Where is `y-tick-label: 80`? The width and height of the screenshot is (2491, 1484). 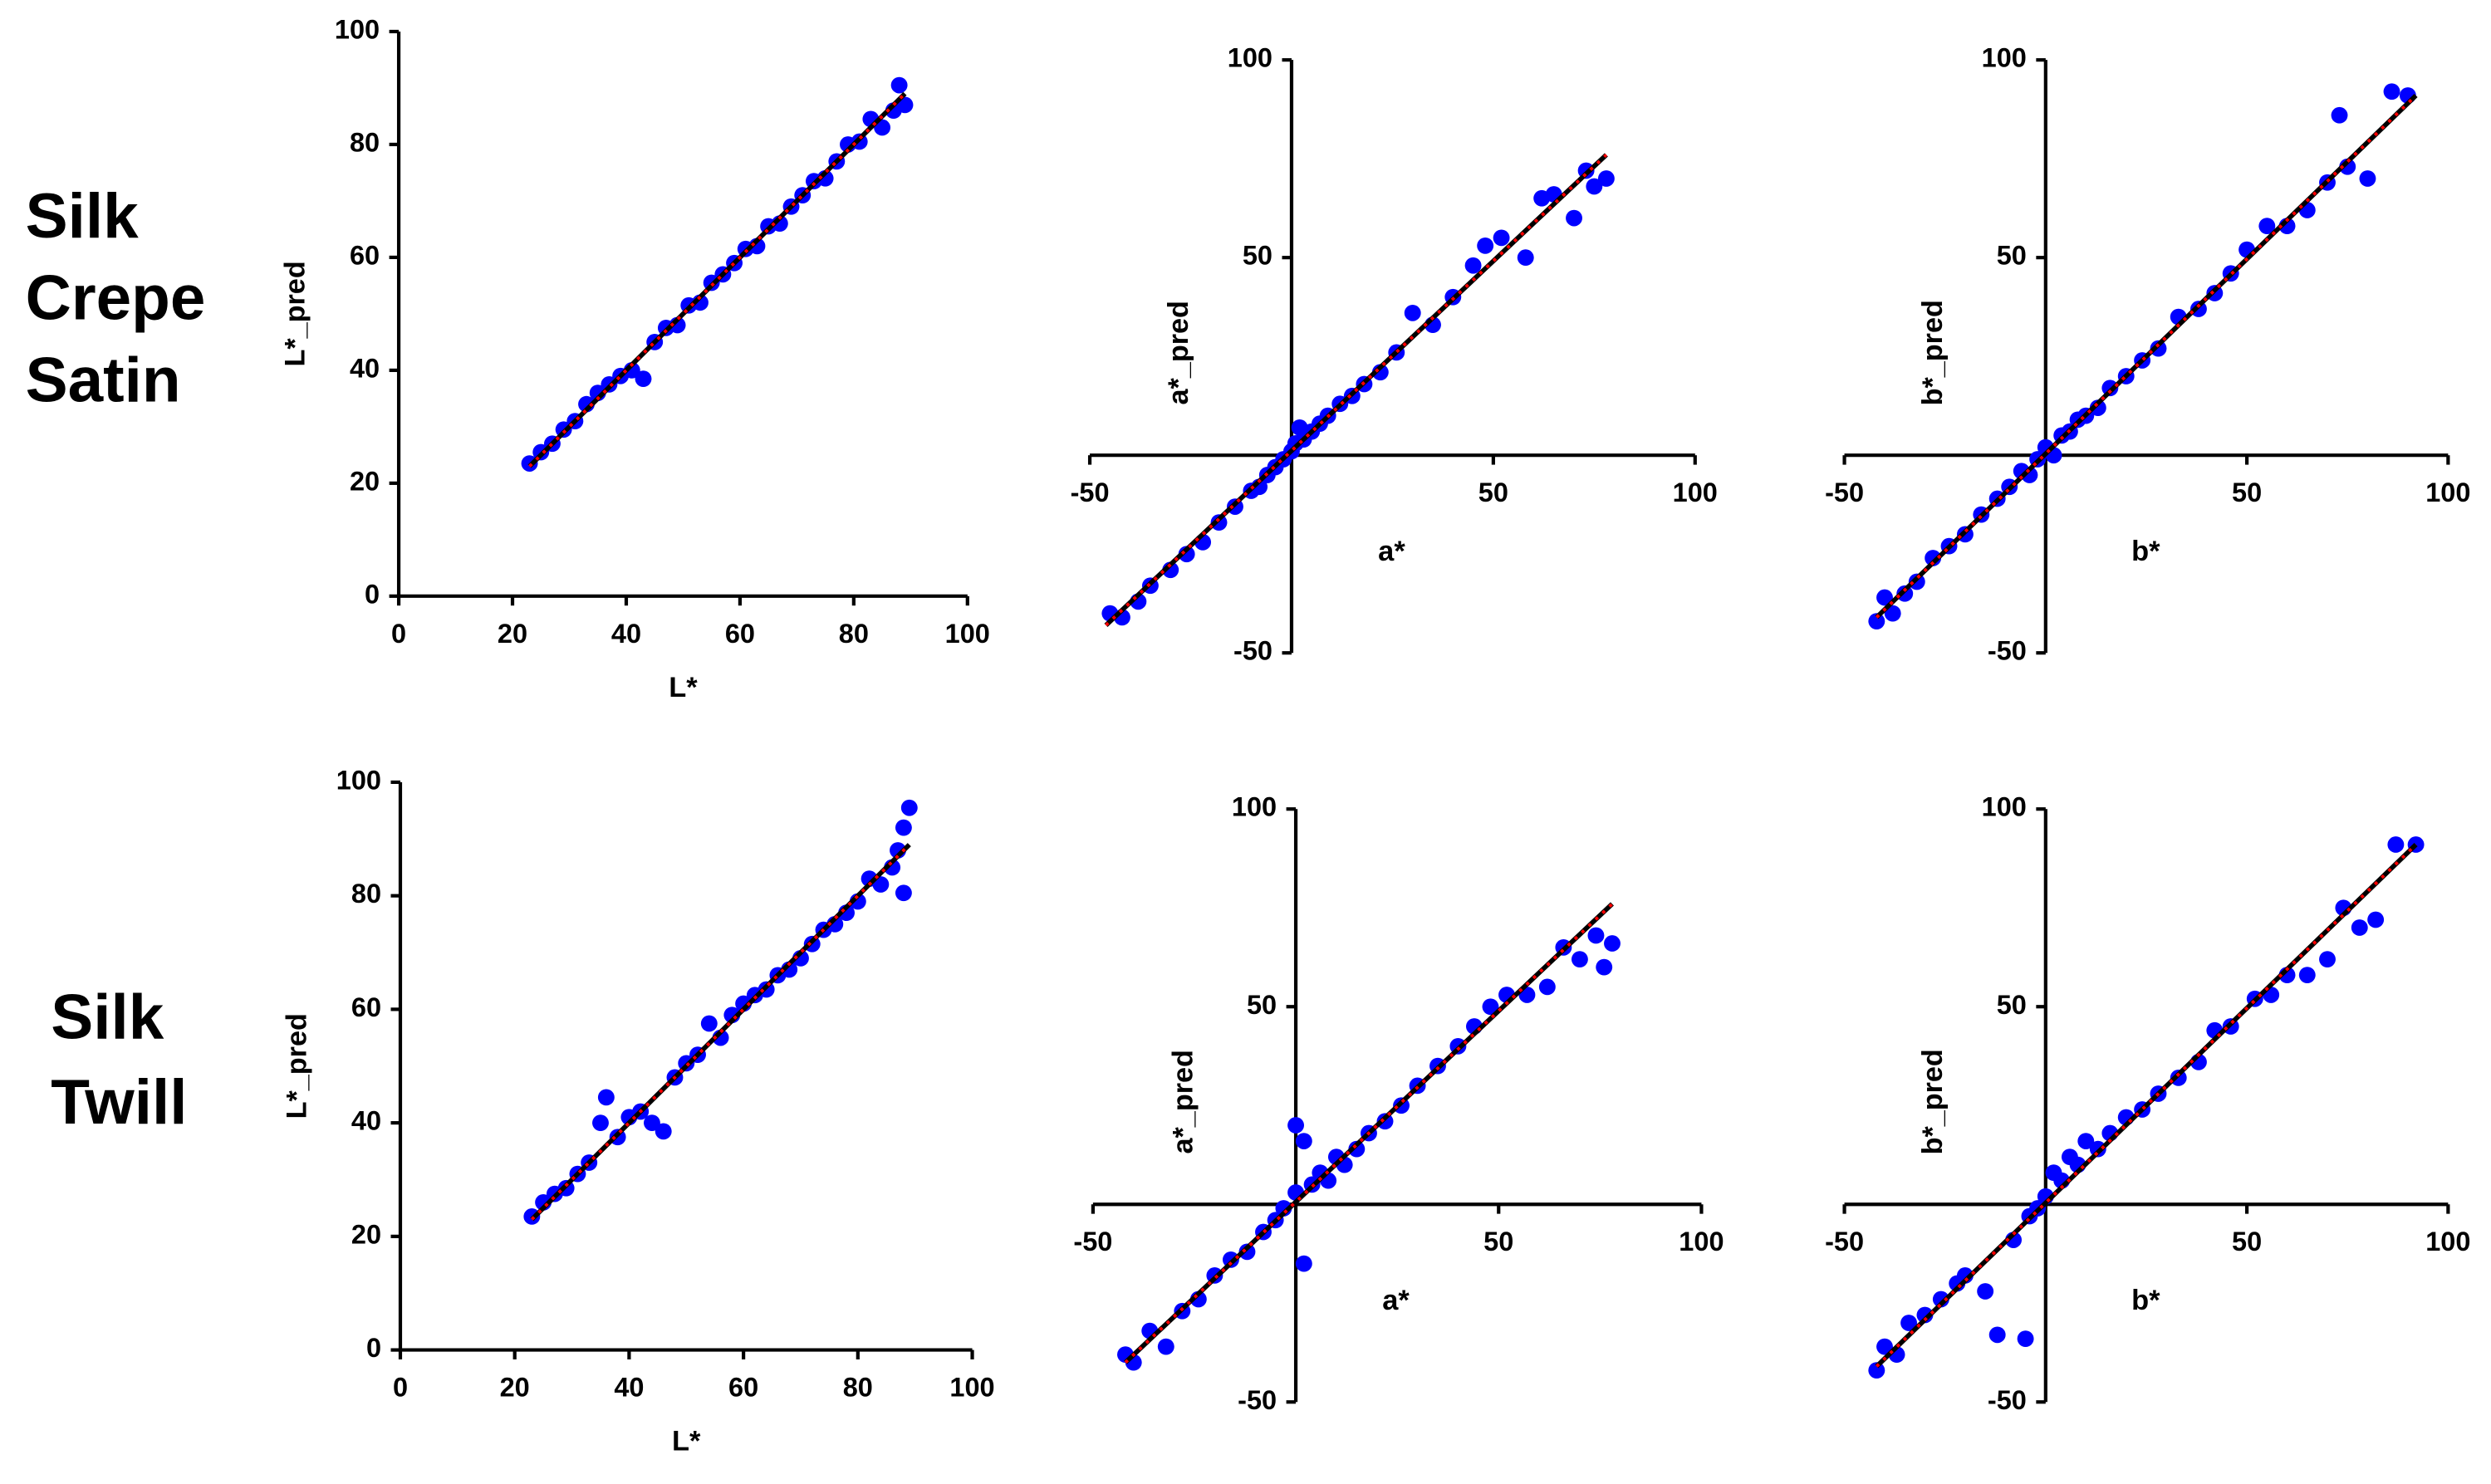
y-tick-label: 80 is located at coordinates (366, 894).